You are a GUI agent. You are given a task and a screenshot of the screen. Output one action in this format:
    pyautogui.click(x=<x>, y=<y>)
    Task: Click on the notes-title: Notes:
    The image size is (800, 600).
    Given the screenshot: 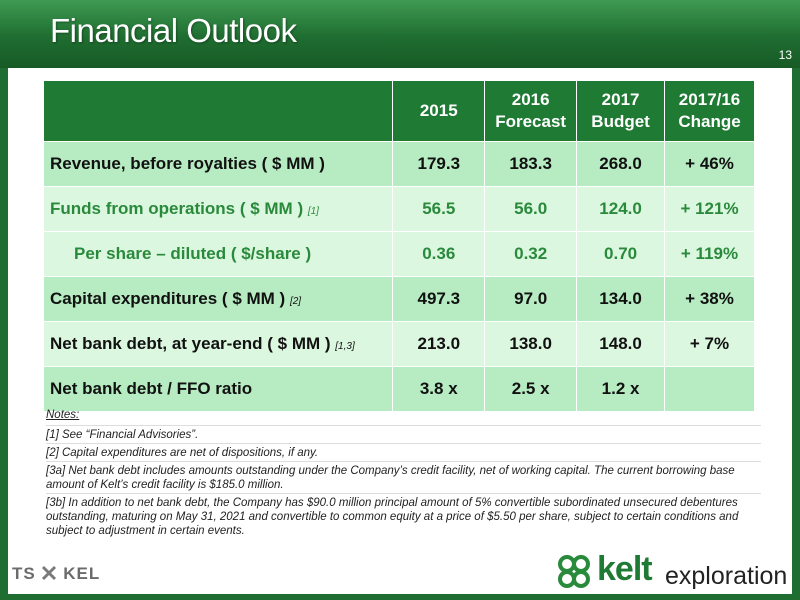 What is the action you would take?
    pyautogui.click(x=63, y=415)
    